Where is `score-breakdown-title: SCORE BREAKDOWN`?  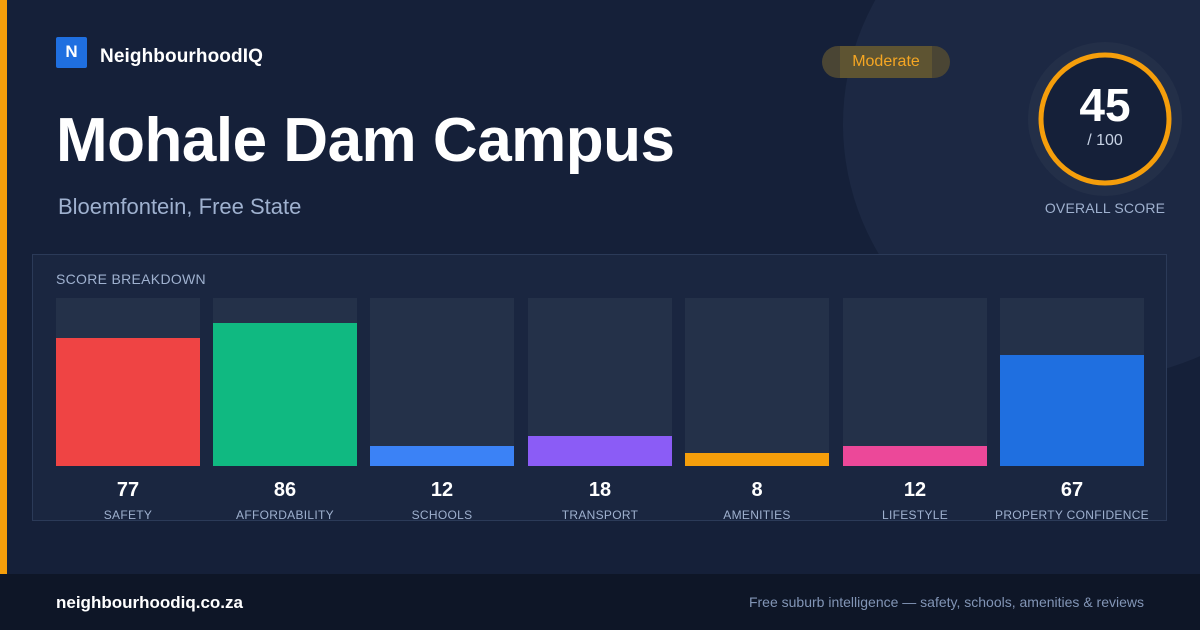 score-breakdown-title: SCORE BREAKDOWN is located at coordinates (131, 279).